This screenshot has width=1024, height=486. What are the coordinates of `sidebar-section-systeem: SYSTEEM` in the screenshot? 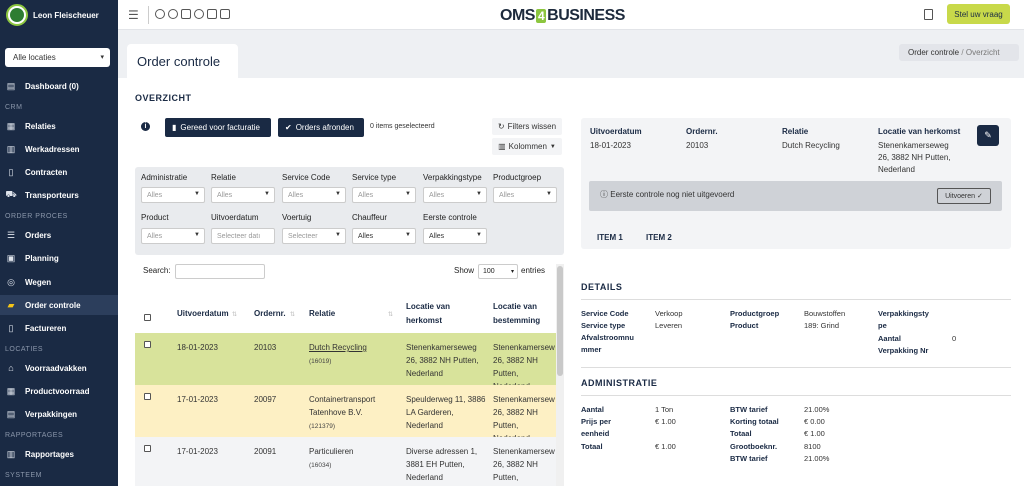 It's located at (23, 475).